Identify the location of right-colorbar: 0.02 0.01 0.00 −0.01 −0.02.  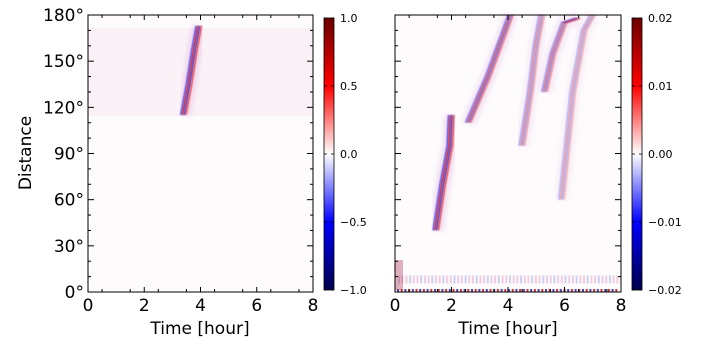
(656, 154).